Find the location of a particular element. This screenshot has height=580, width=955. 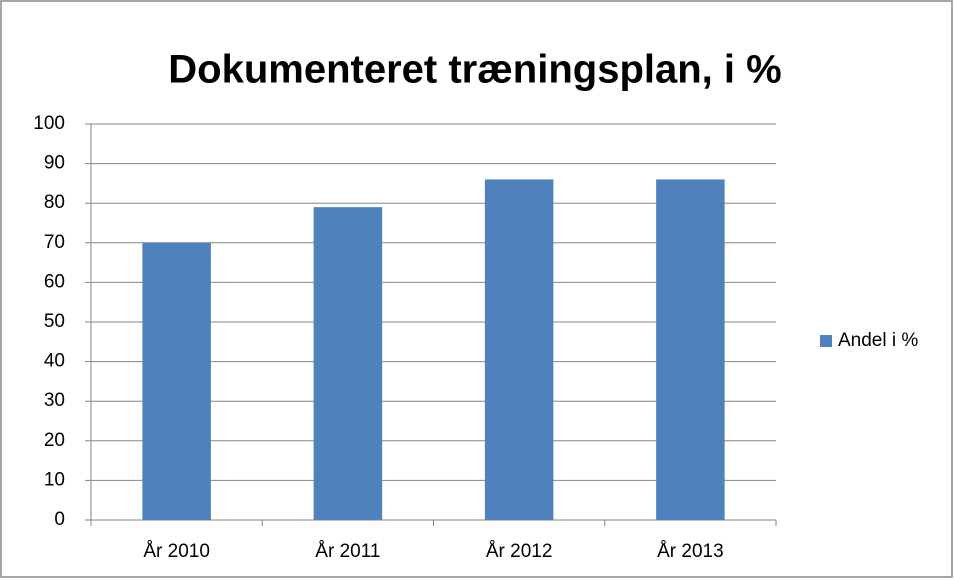

legend-label: Andel i % is located at coordinates (878, 340).